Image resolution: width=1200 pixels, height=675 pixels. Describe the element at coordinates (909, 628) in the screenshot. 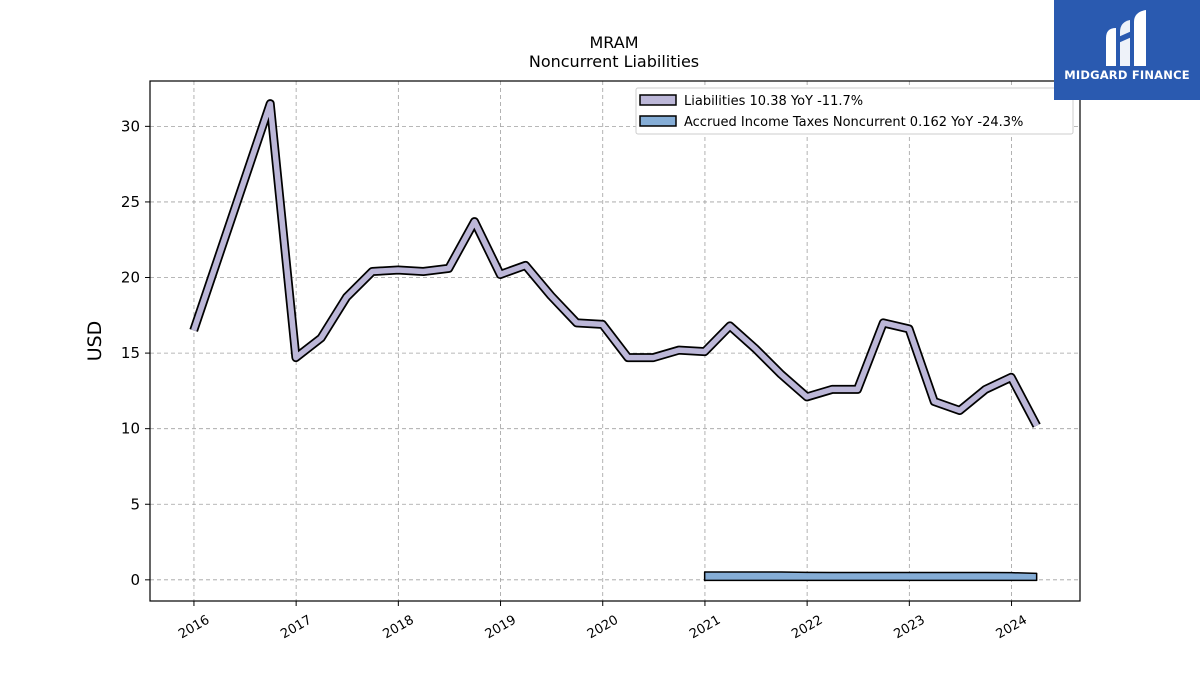

I see `x-tick-label: 2023` at that location.